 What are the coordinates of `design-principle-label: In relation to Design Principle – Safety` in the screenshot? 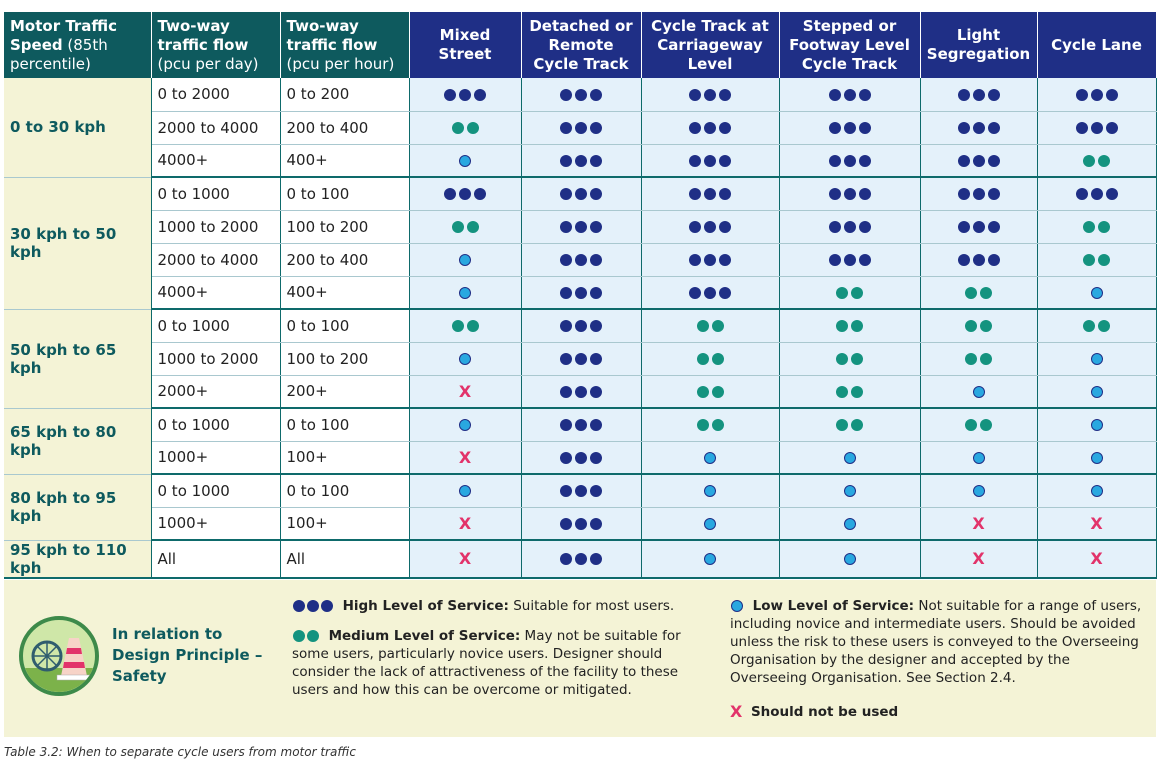 It's located at (187, 655).